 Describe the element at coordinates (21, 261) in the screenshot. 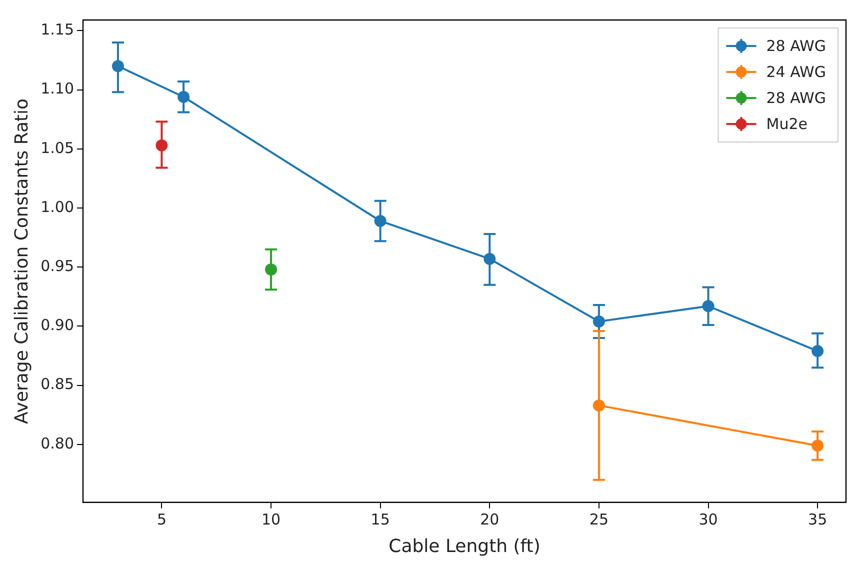

I see `y-axis-title: Average Calibration Constants Ratio` at that location.